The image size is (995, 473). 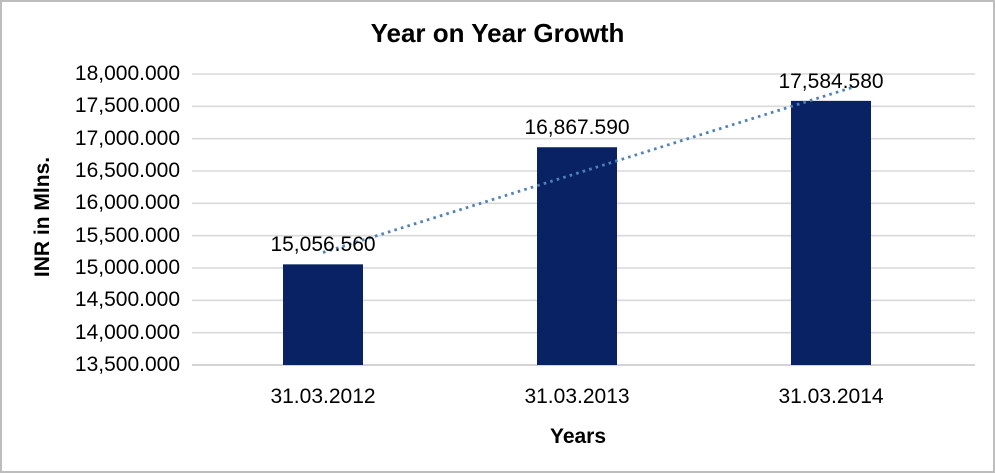 I want to click on y-tick-label: 14,000.000, so click(x=127, y=332).